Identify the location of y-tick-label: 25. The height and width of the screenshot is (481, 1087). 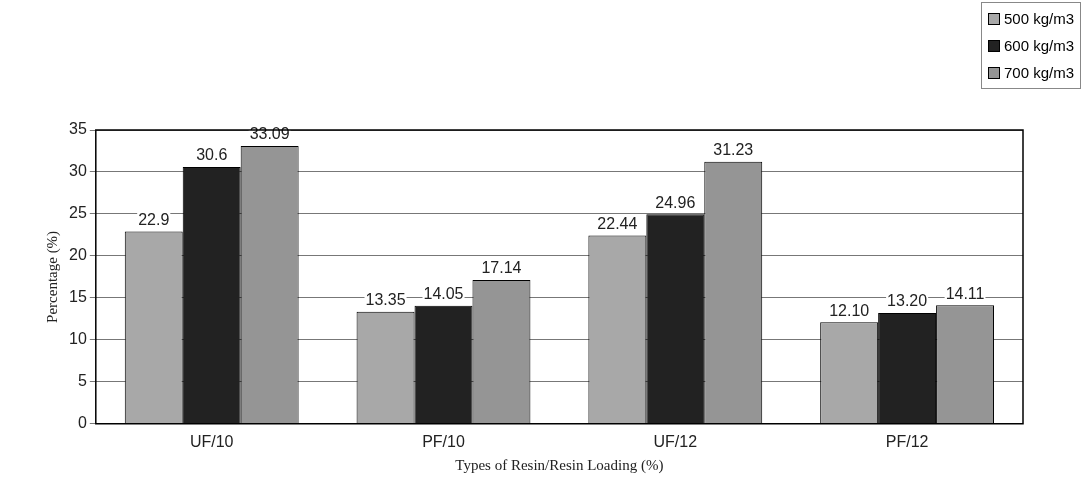
(78, 213).